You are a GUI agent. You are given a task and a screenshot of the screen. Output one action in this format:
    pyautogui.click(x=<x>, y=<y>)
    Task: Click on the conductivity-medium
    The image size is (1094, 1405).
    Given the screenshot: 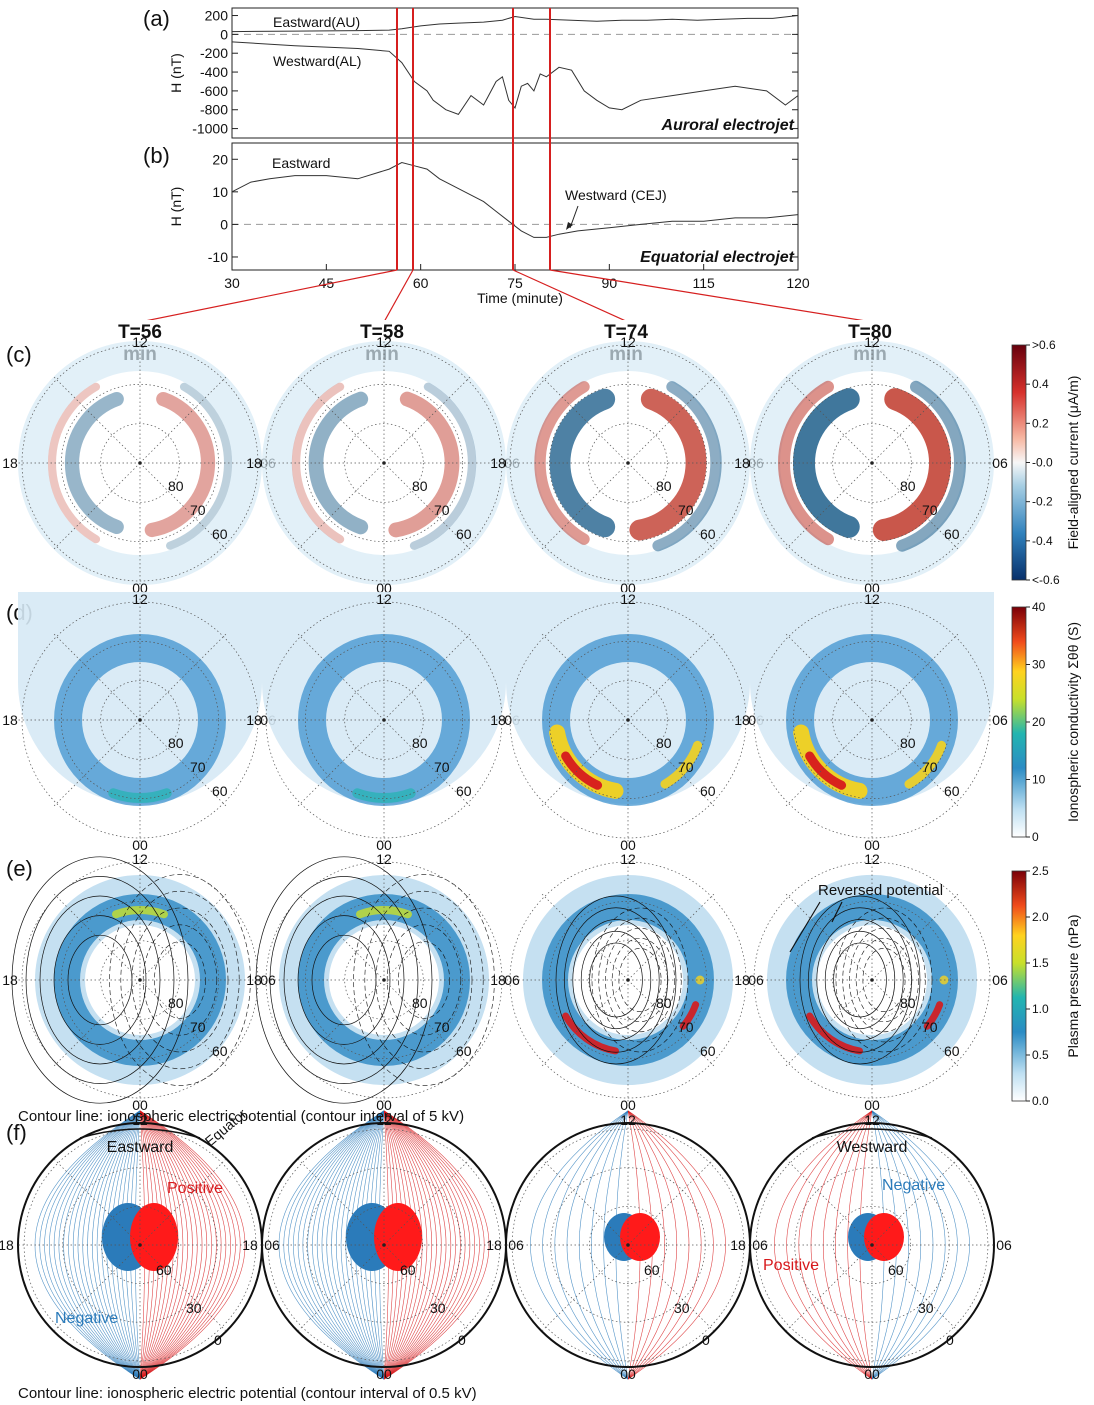 What is the action you would take?
    pyautogui.click(x=140, y=795)
    